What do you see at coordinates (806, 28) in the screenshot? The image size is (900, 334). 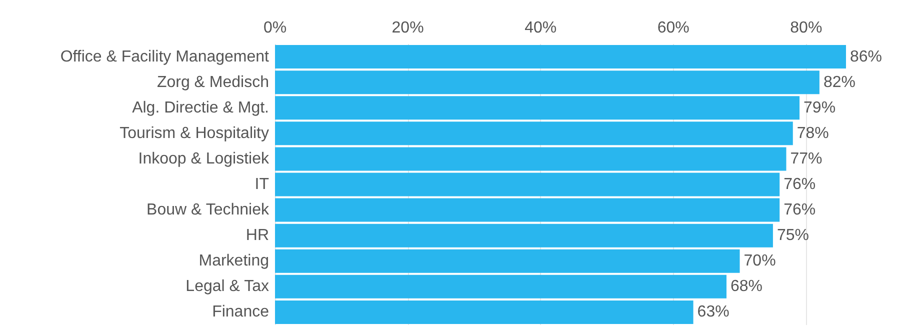 I see `x-tick-label: 80%` at bounding box center [806, 28].